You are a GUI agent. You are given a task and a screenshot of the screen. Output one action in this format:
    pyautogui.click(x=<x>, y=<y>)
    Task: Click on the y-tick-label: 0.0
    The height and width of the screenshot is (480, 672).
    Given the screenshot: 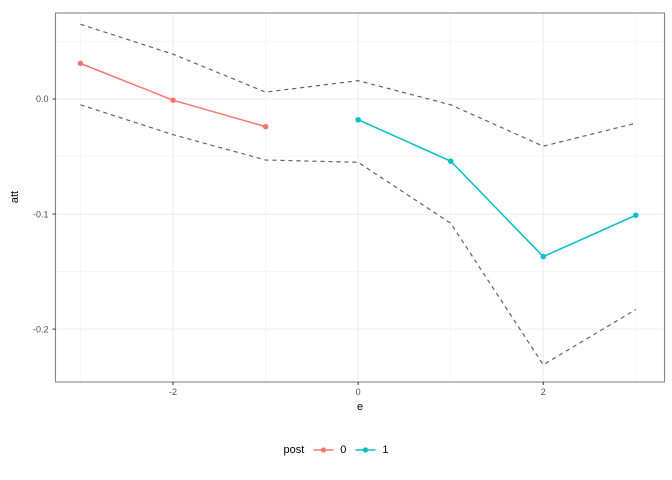 What is the action you would take?
    pyautogui.click(x=42, y=99)
    